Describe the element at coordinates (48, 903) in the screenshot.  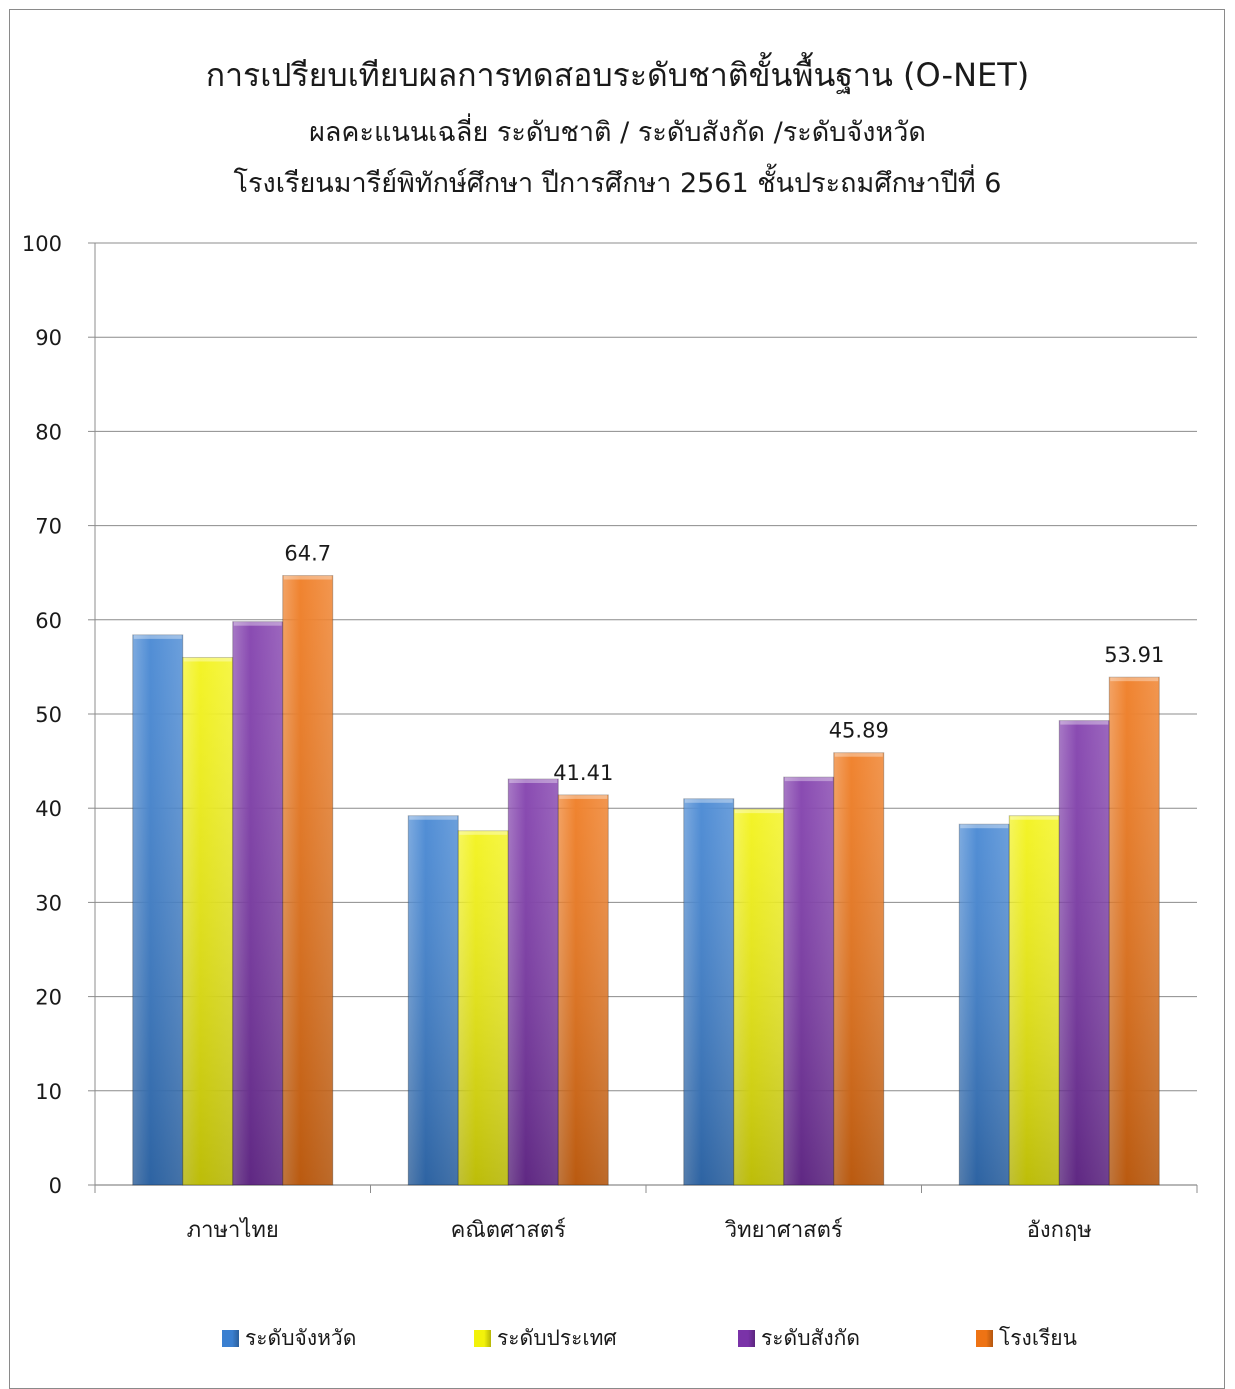
I see `y-tick-label: 30` at that location.